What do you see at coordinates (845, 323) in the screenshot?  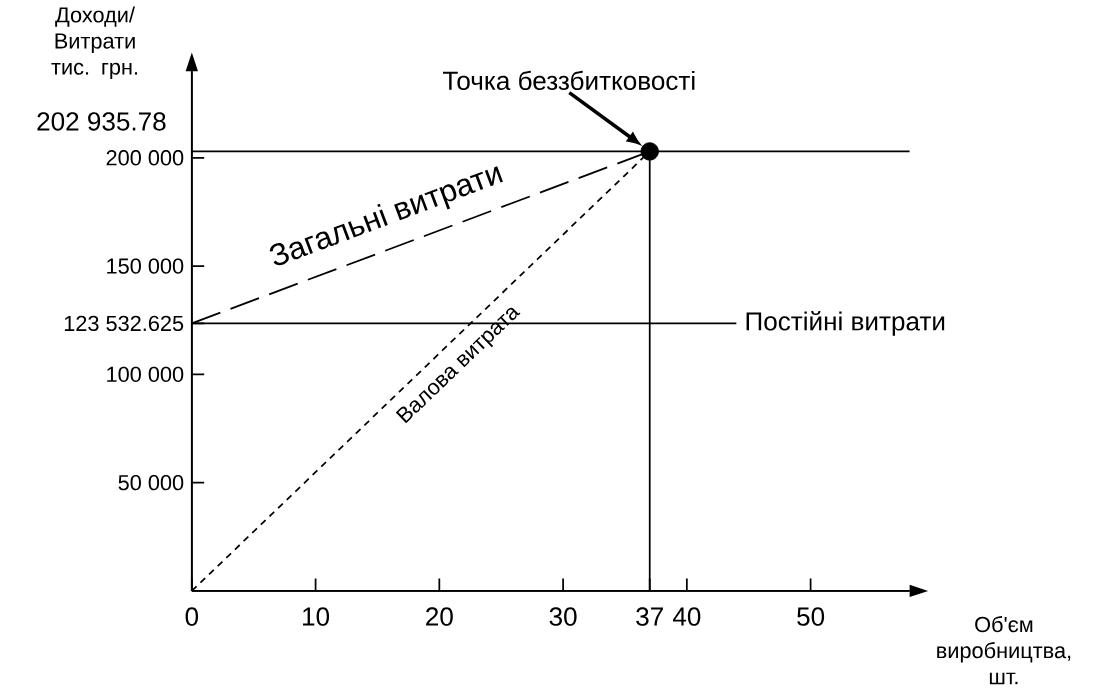 I see `series-label: Постійні витрати` at bounding box center [845, 323].